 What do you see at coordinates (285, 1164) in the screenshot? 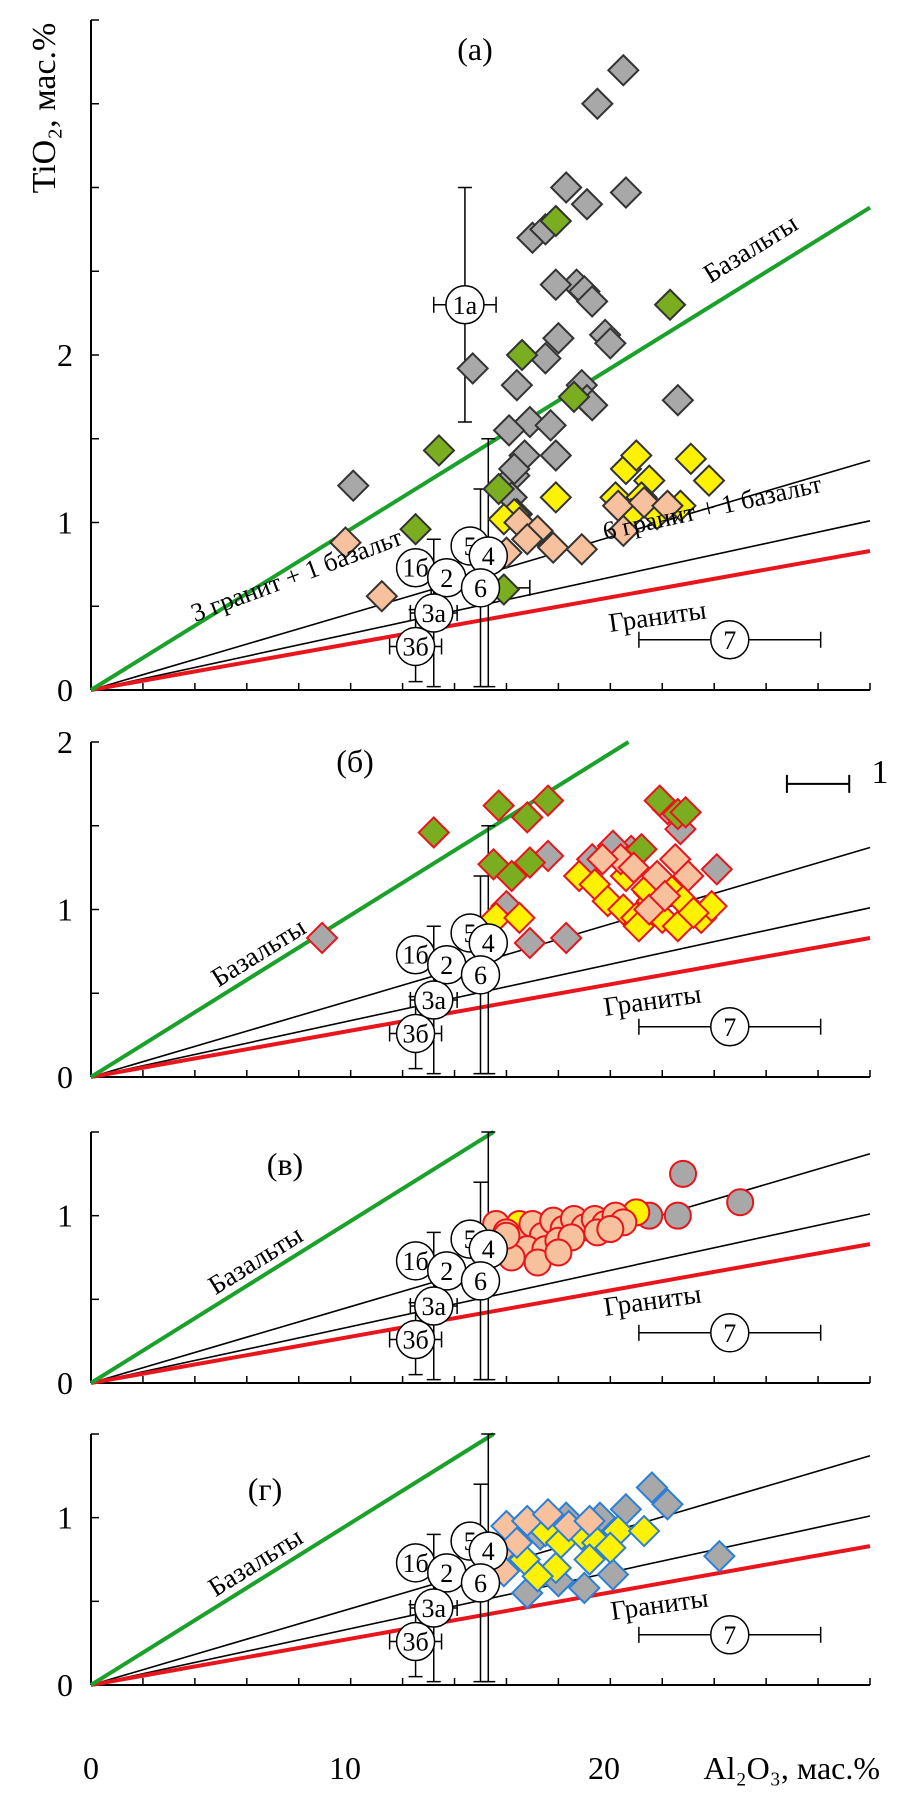
I see `panel-label: (в)` at bounding box center [285, 1164].